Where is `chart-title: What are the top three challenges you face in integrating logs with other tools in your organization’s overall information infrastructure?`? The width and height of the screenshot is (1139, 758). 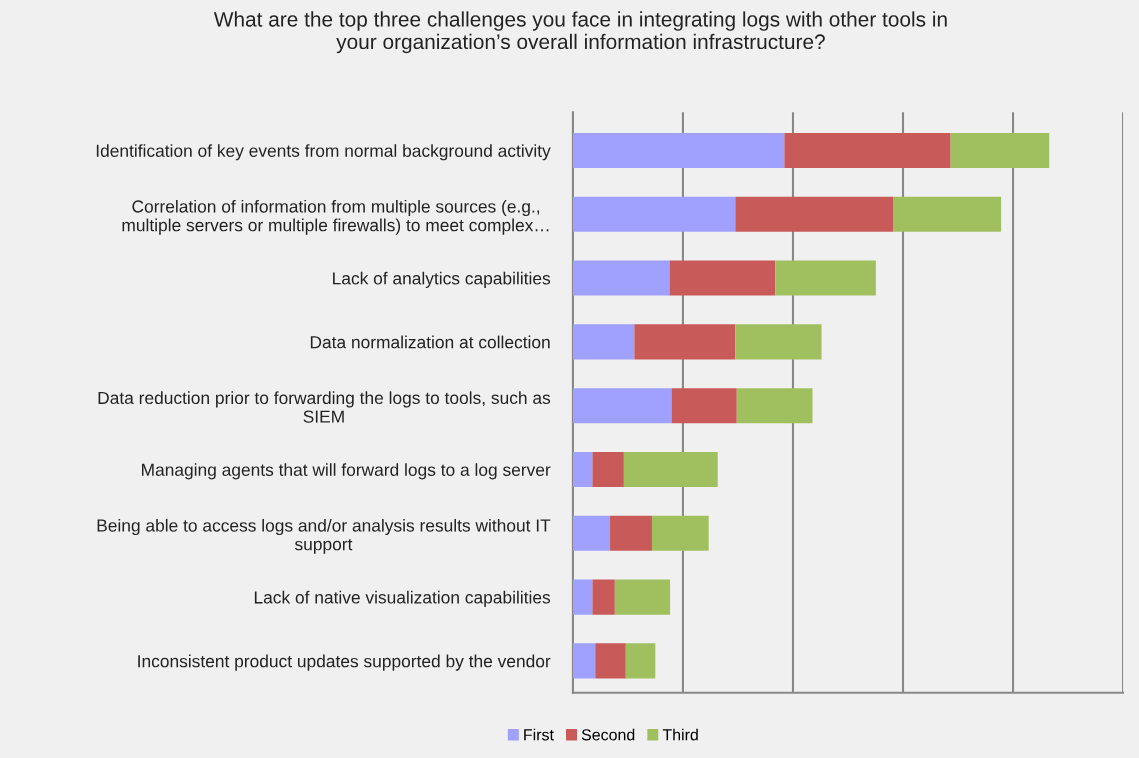
chart-title: What are the top three challenges you face in integrating logs with other tools in your organization’s overall information infrastructure? is located at coordinates (580, 32).